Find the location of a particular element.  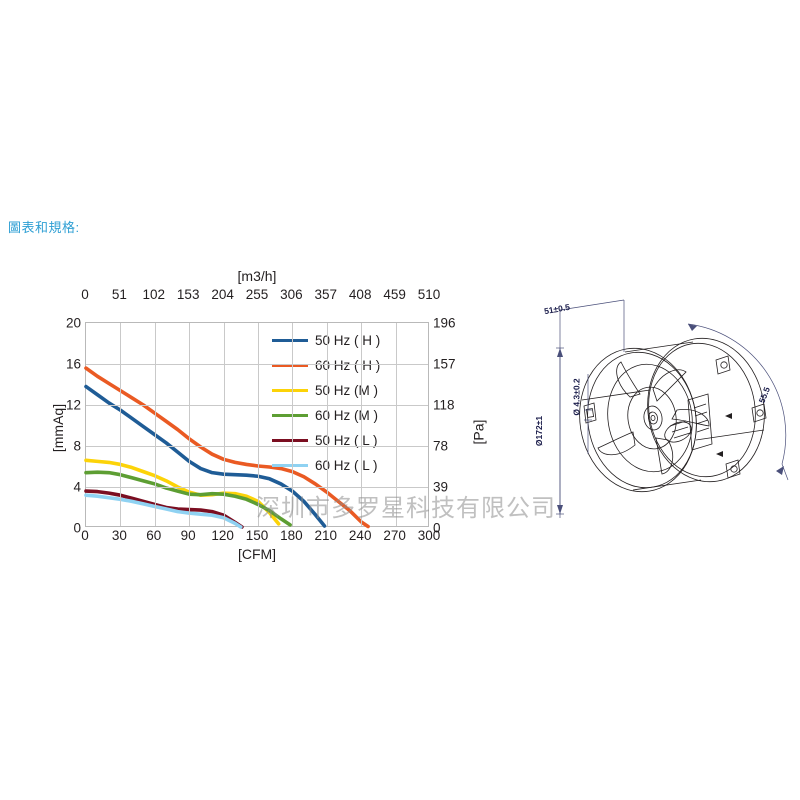

chart-top-tick-label: 357 is located at coordinates (326, 294).